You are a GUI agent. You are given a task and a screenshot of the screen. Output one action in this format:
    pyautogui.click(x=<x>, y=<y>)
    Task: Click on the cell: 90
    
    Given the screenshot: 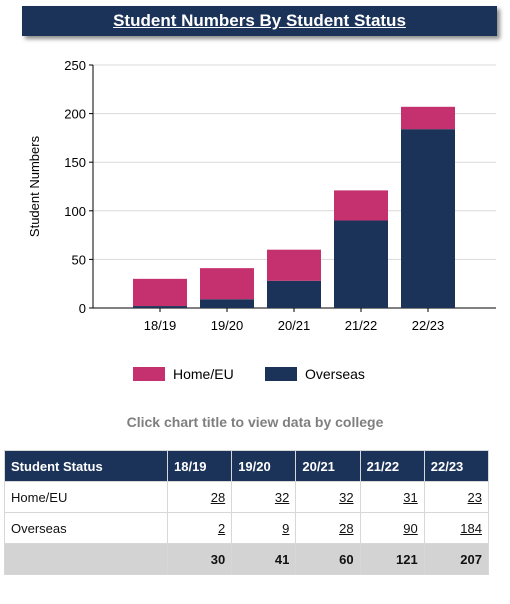 What is the action you would take?
    pyautogui.click(x=392, y=528)
    